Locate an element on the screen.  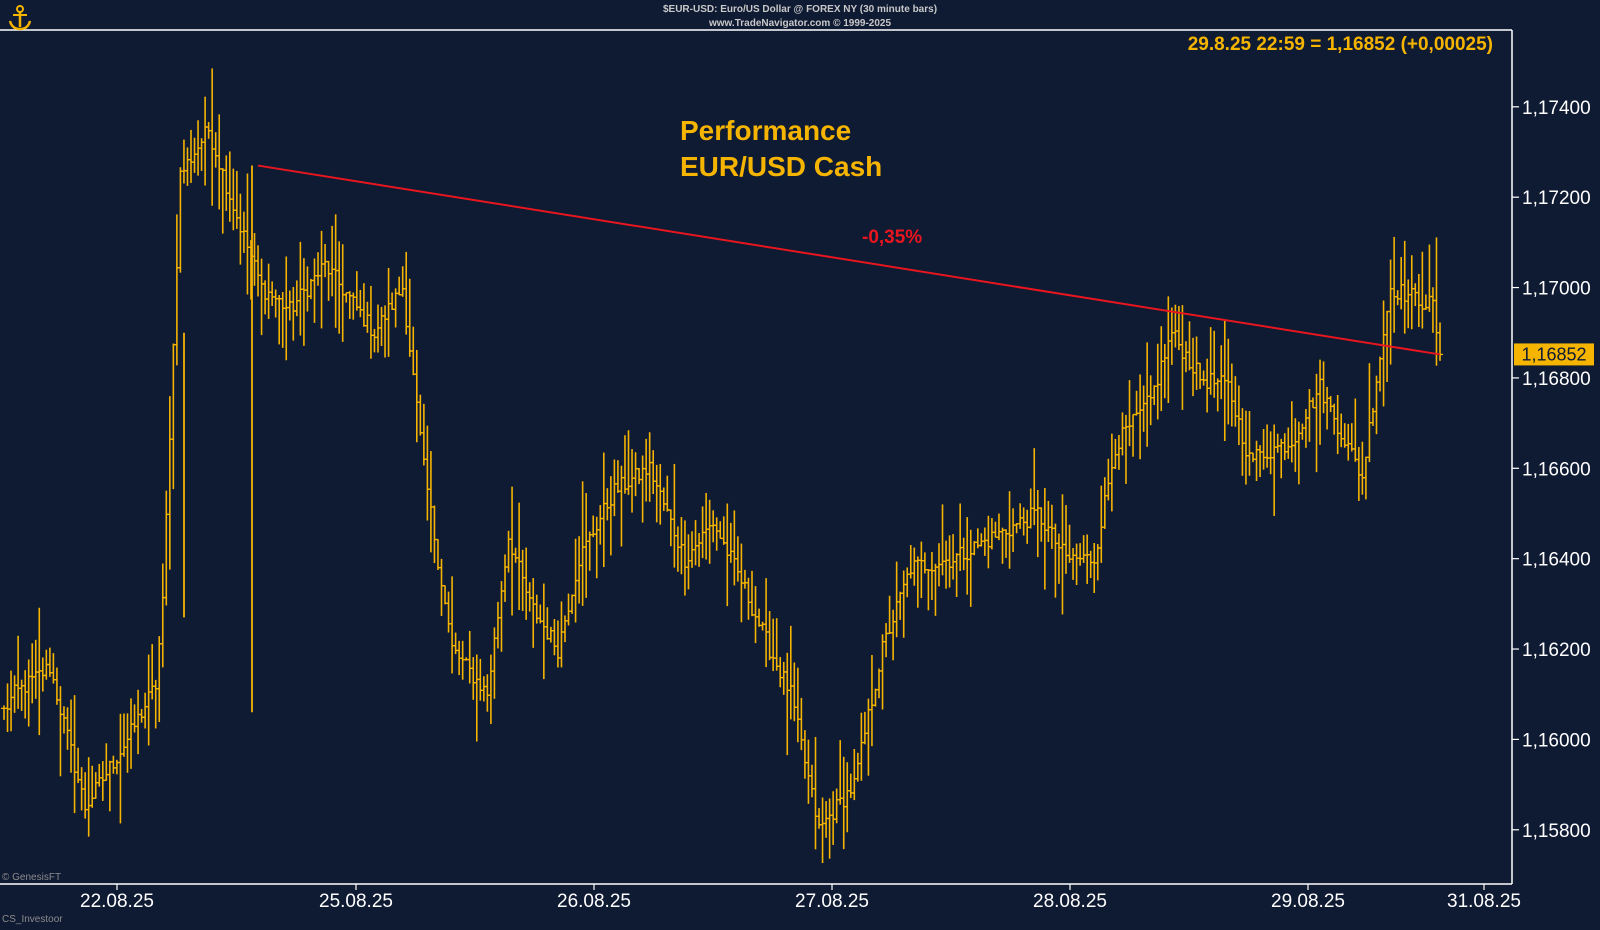
x-axis-tick-label: 22.08.25 is located at coordinates (117, 901).